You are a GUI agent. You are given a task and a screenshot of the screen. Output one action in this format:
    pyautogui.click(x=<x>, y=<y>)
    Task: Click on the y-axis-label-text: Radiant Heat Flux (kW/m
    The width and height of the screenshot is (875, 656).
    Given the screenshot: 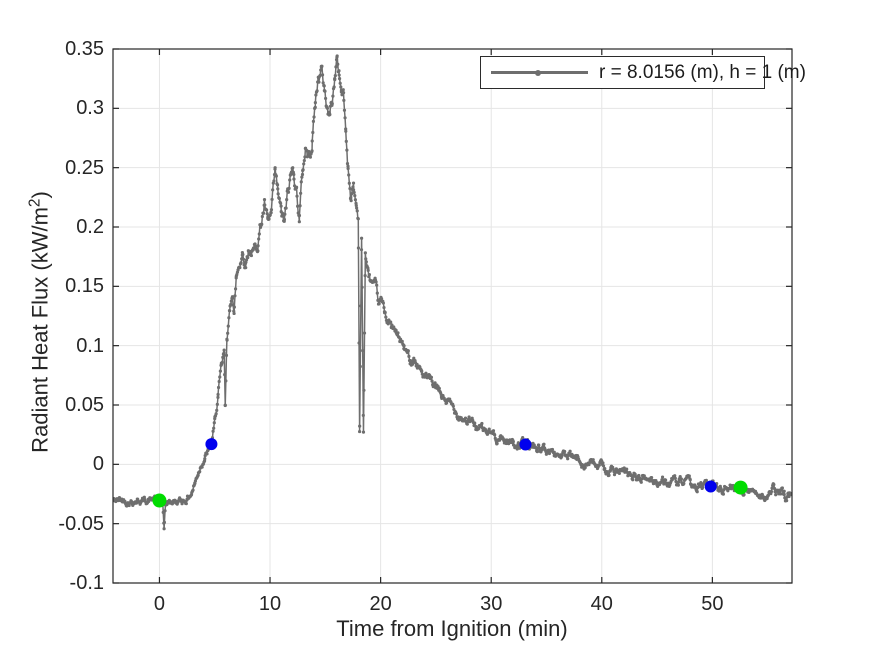 What is the action you would take?
    pyautogui.click(x=40, y=330)
    